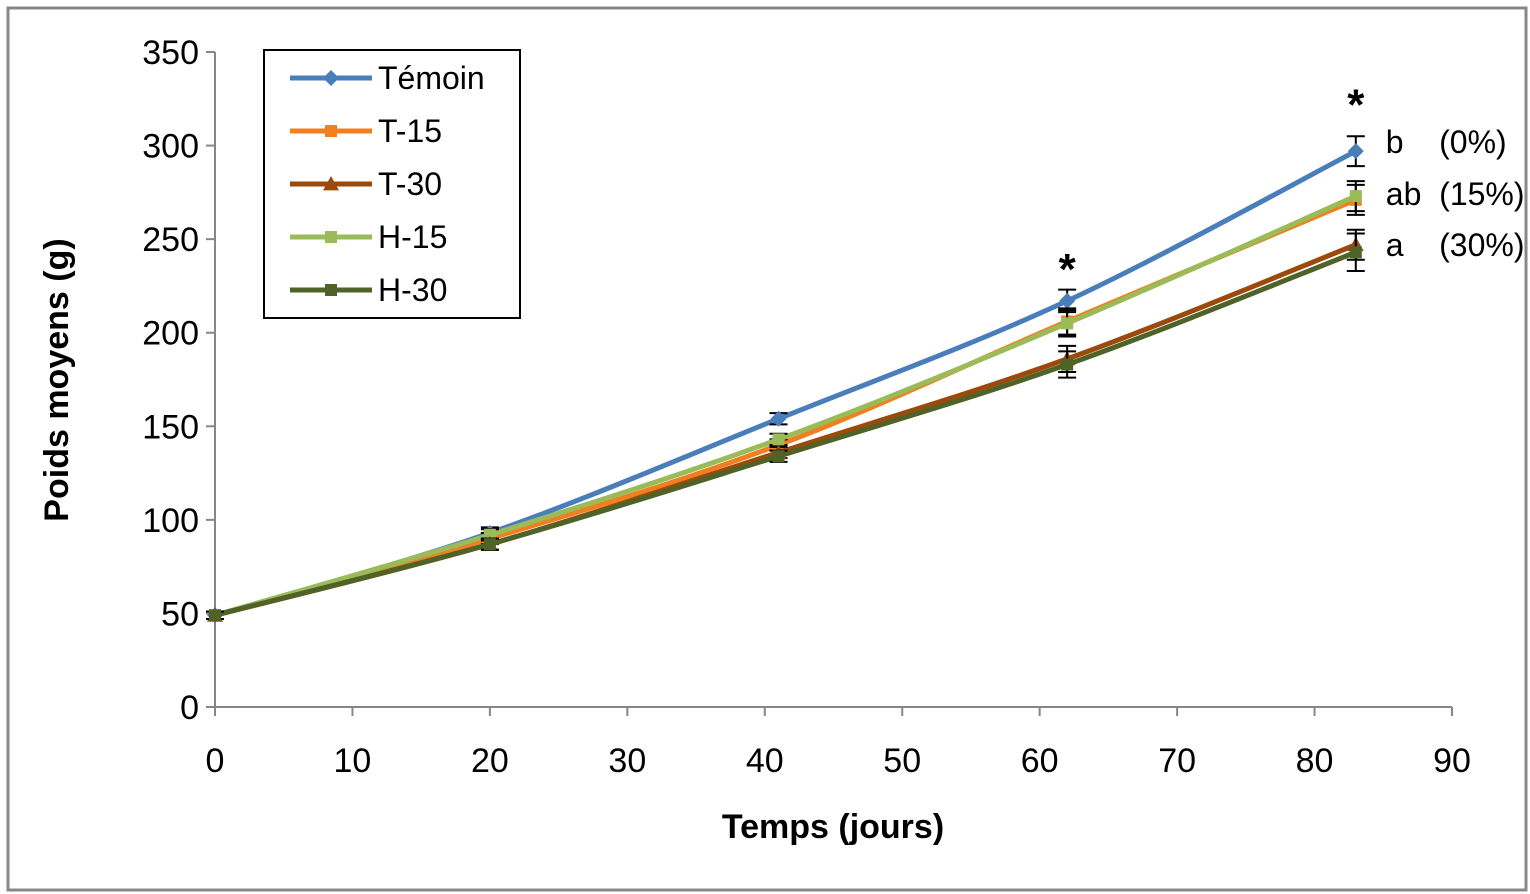 Image resolution: width=1530 pixels, height=894 pixels. Describe the element at coordinates (331, 78) in the screenshot. I see `legend-marker-Témoin` at that location.